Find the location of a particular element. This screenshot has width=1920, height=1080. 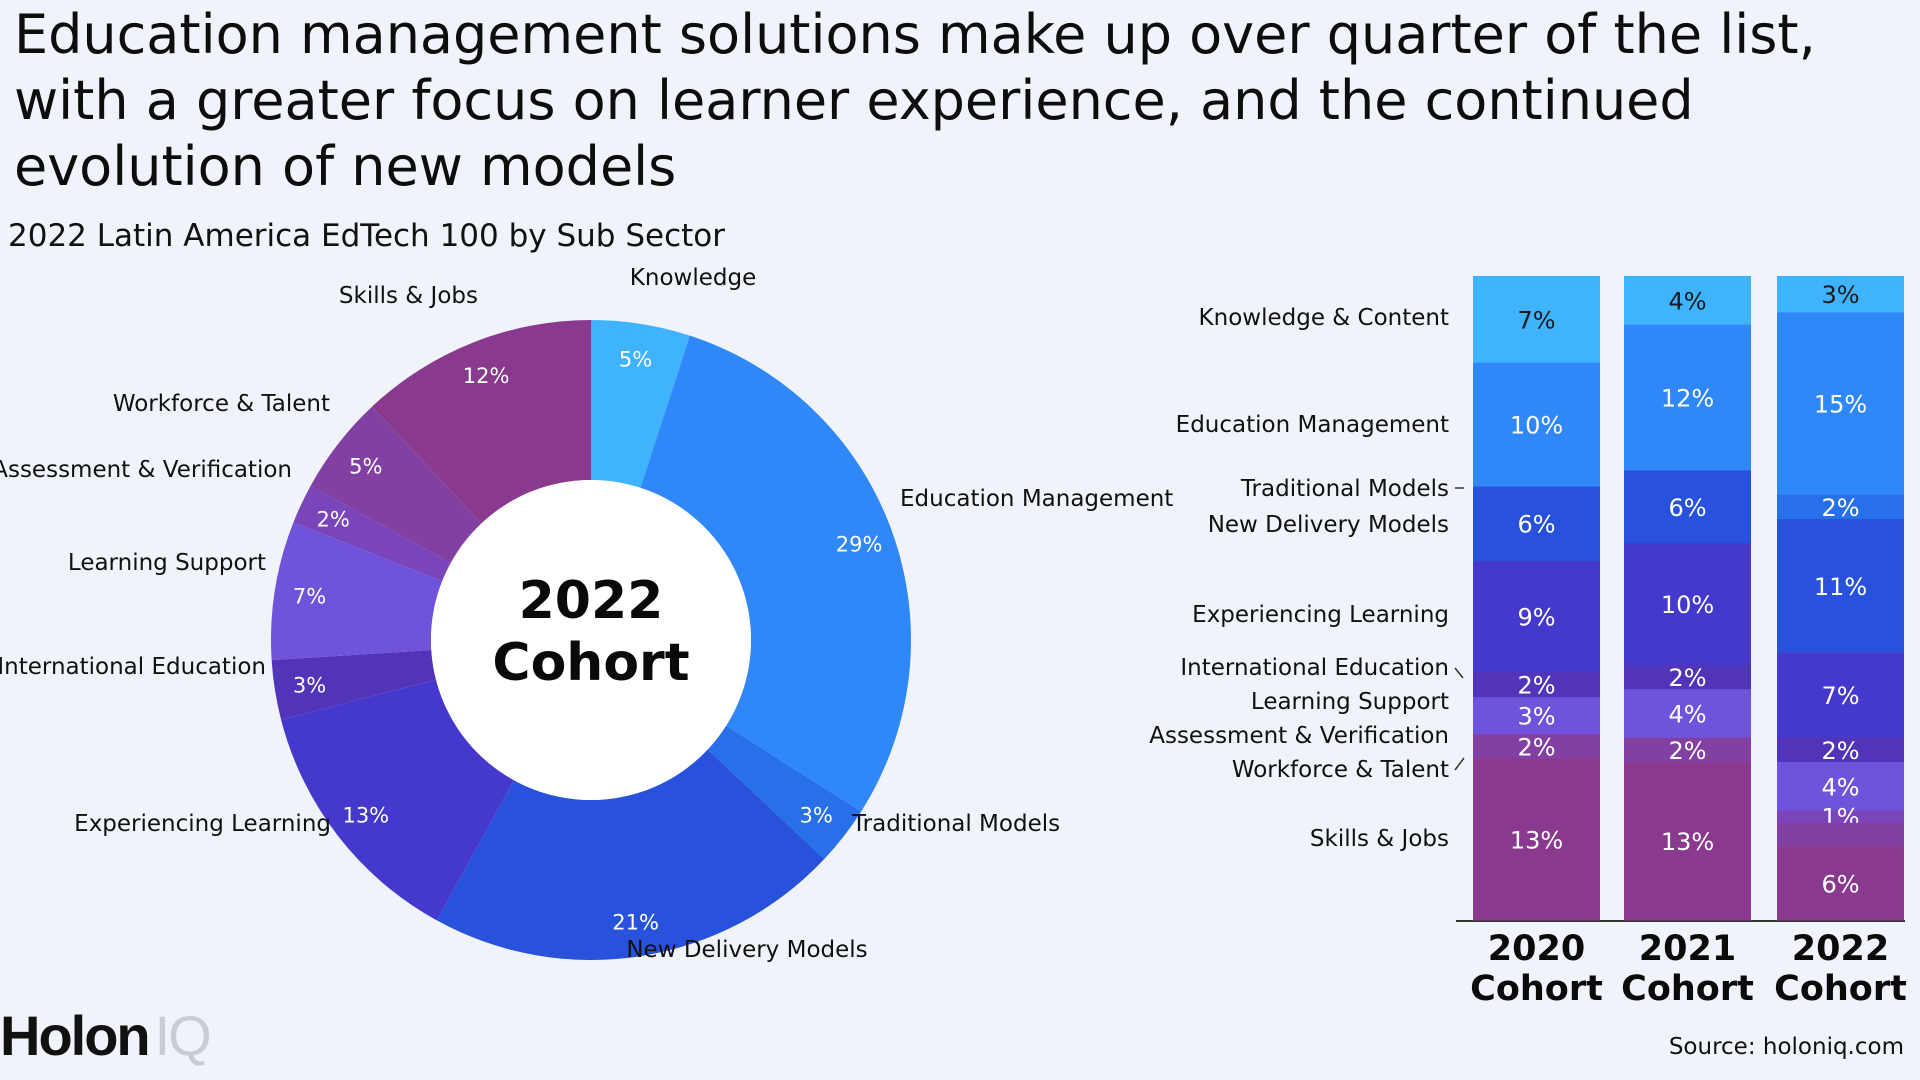

bar-legend-skills-and-jobs: Skills & Jobs is located at coordinates (1379, 839).